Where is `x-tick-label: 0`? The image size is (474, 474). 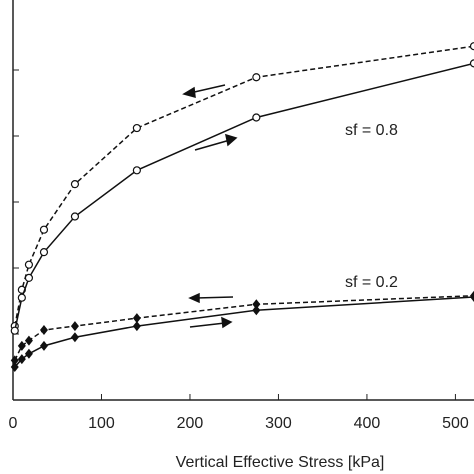
x-tick-label: 0 is located at coordinates (13, 423).